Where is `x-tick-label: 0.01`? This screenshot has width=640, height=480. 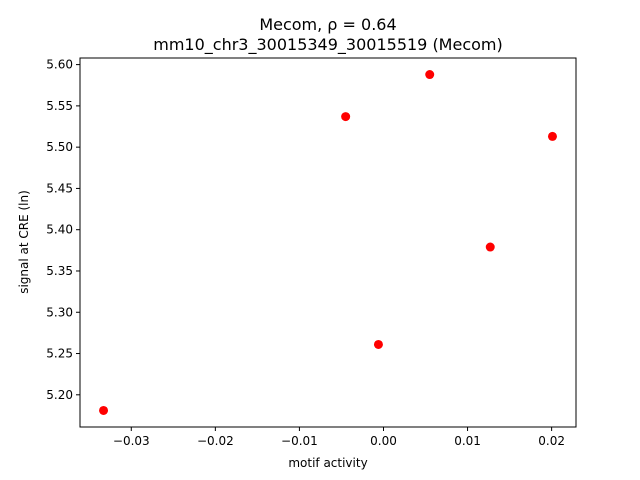
x-tick-label: 0.01 is located at coordinates (467, 441).